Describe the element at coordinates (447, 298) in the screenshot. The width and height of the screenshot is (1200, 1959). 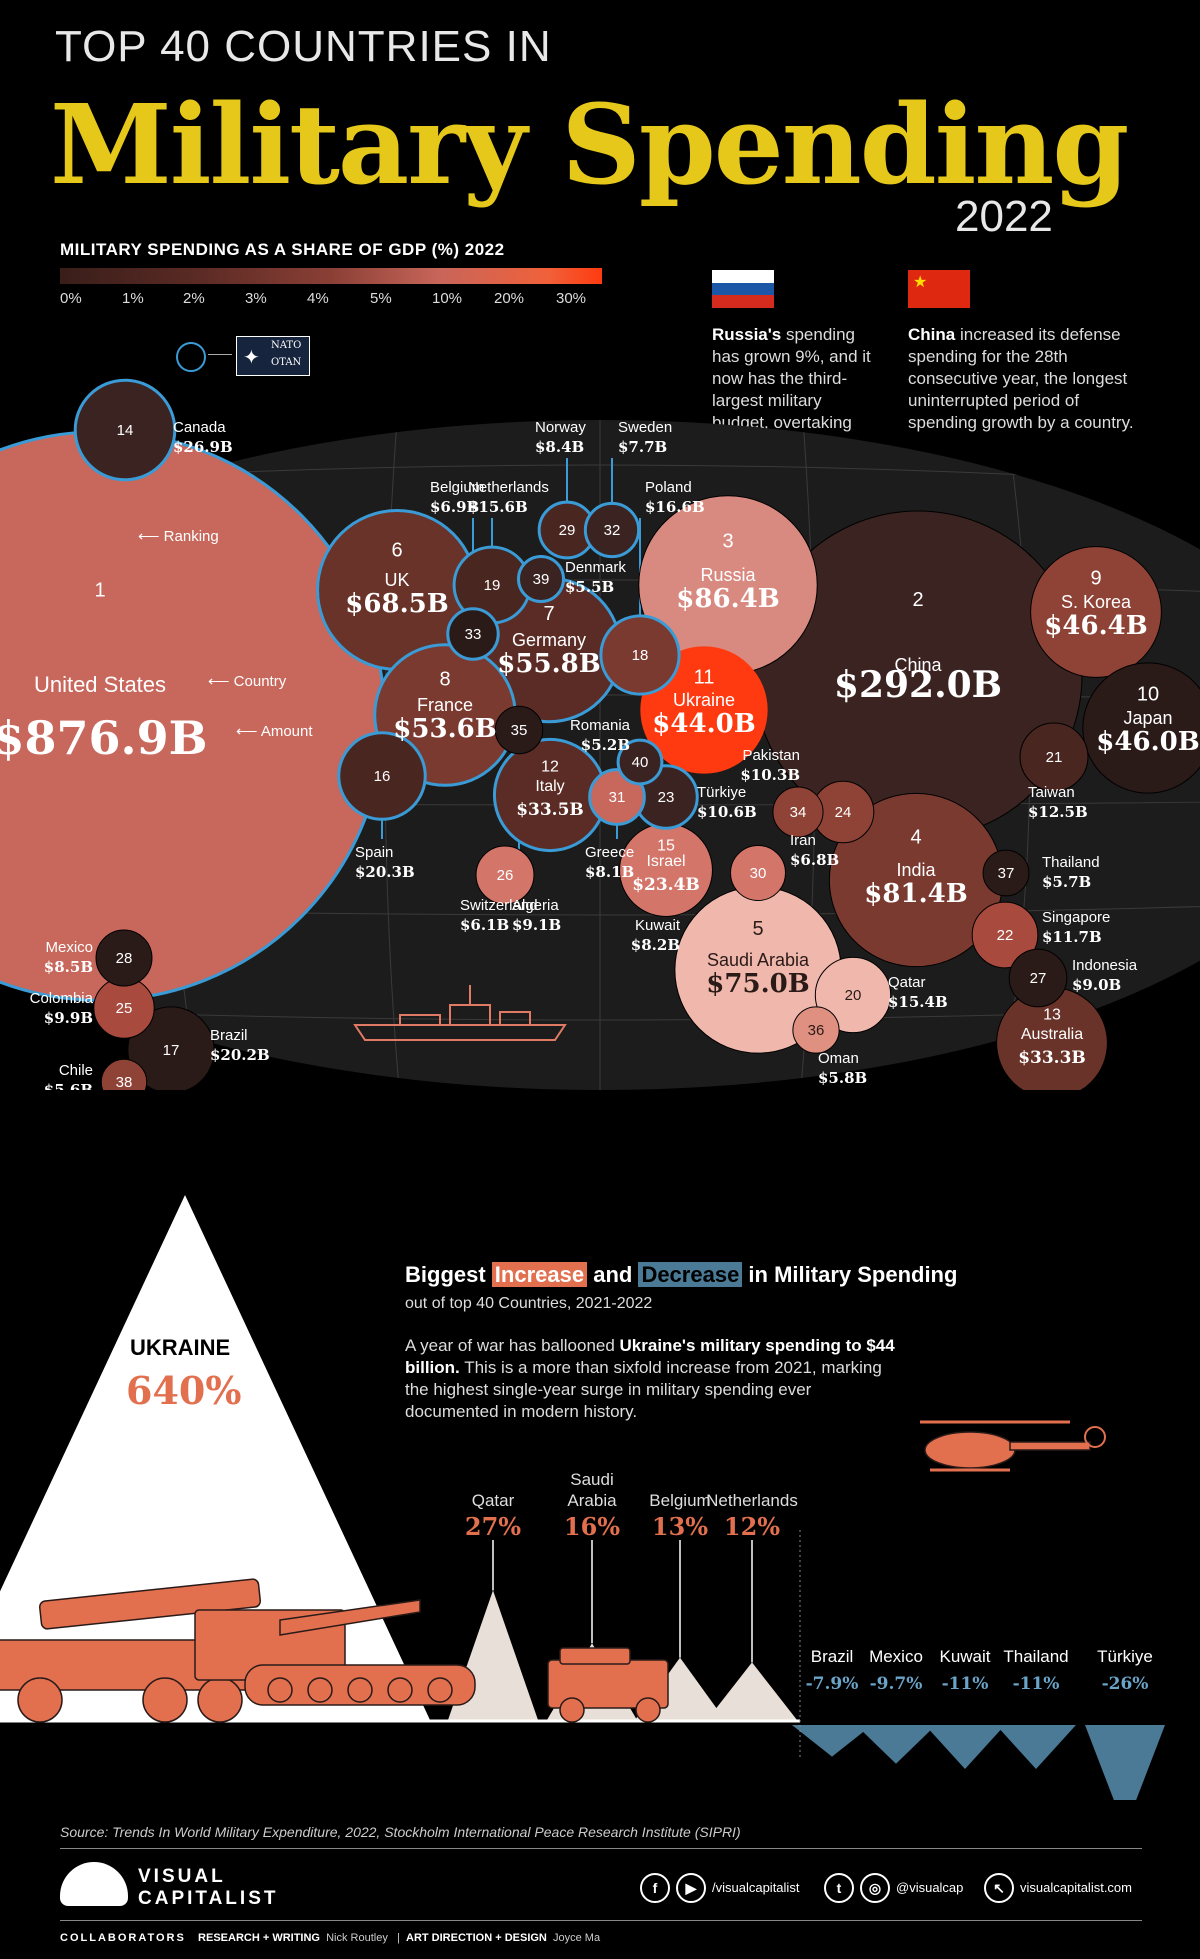
I see `scale-tick: 10%` at that location.